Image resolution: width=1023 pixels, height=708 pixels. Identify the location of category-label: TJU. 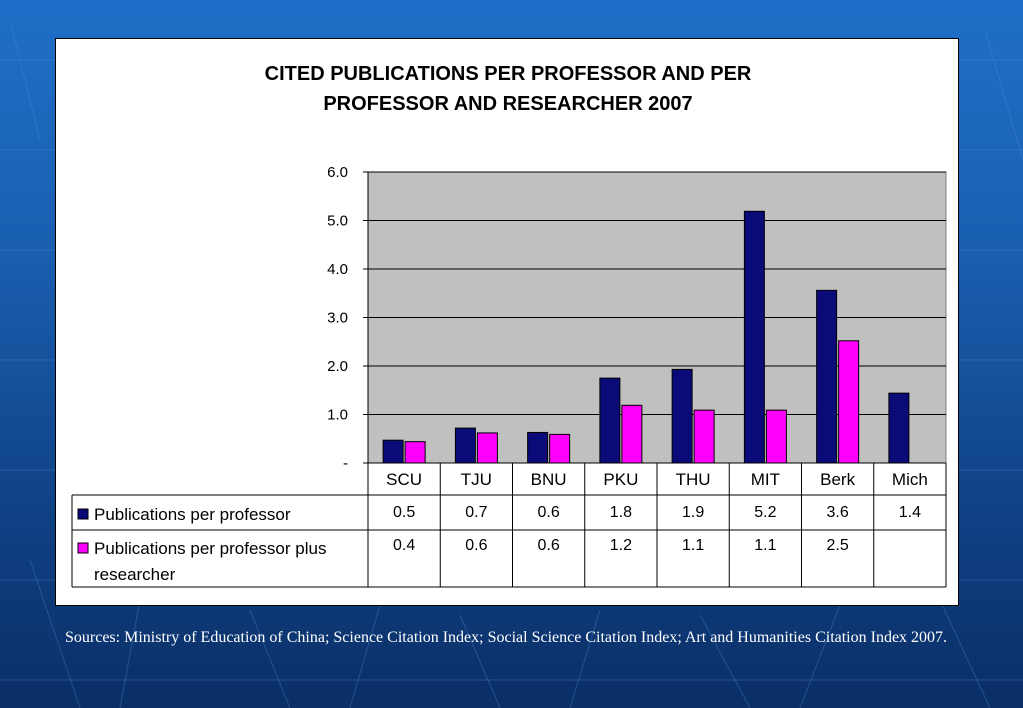
(476, 479).